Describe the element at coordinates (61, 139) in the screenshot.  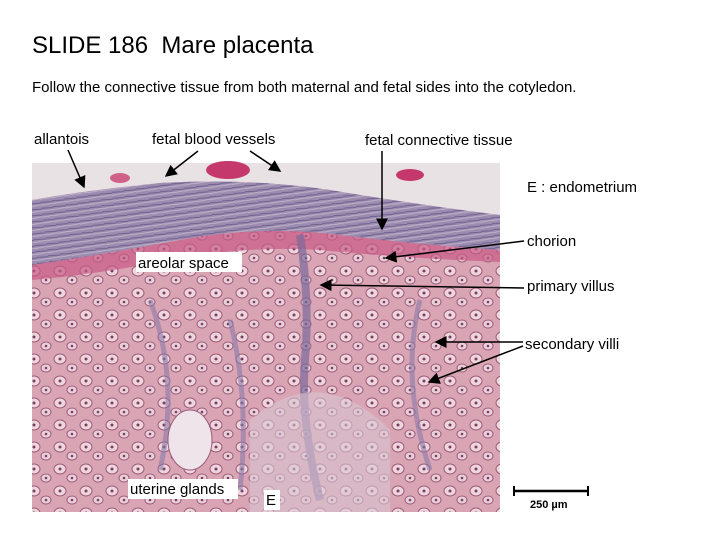
I see `label: allantois` at that location.